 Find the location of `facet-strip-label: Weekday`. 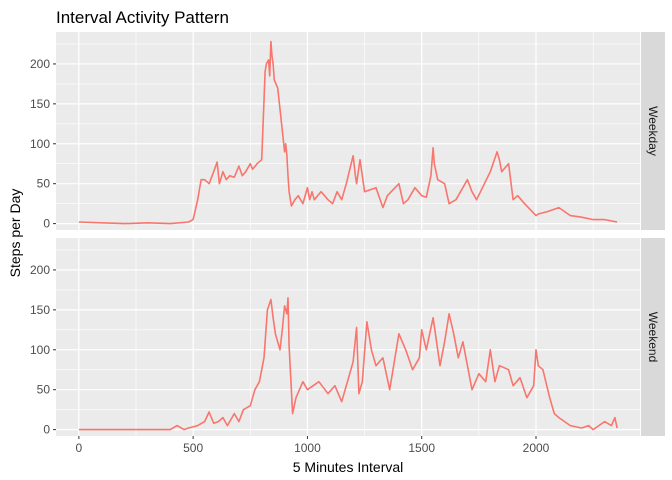

facet-strip-label: Weekday is located at coordinates (653, 131).